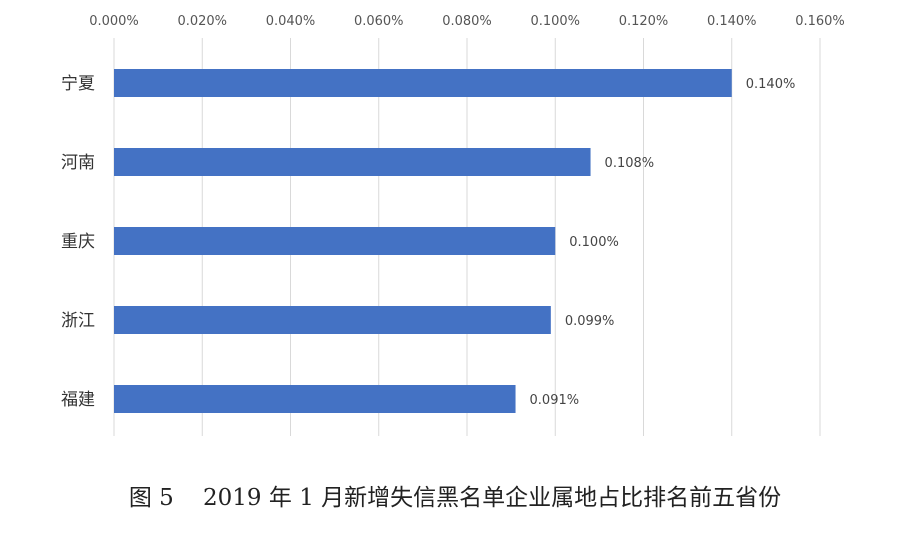 This screenshot has height=534, width=910. What do you see at coordinates (555, 21) in the screenshot?
I see `x-tick-label: 0.100%` at bounding box center [555, 21].